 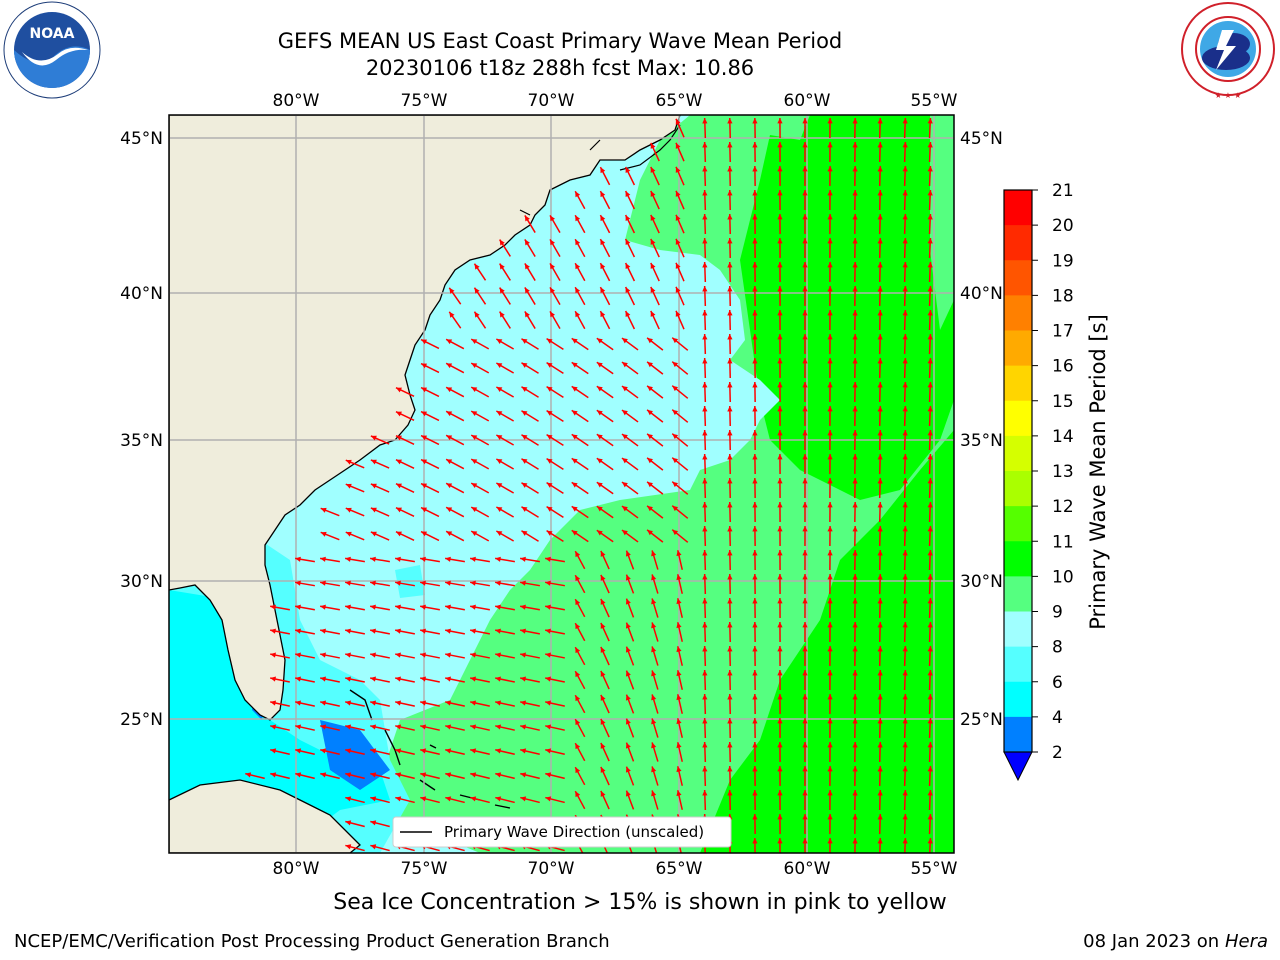 I want to click on map-subtitle: 20230106 t18z 288h fcst Max: 10.86, so click(x=560, y=68).